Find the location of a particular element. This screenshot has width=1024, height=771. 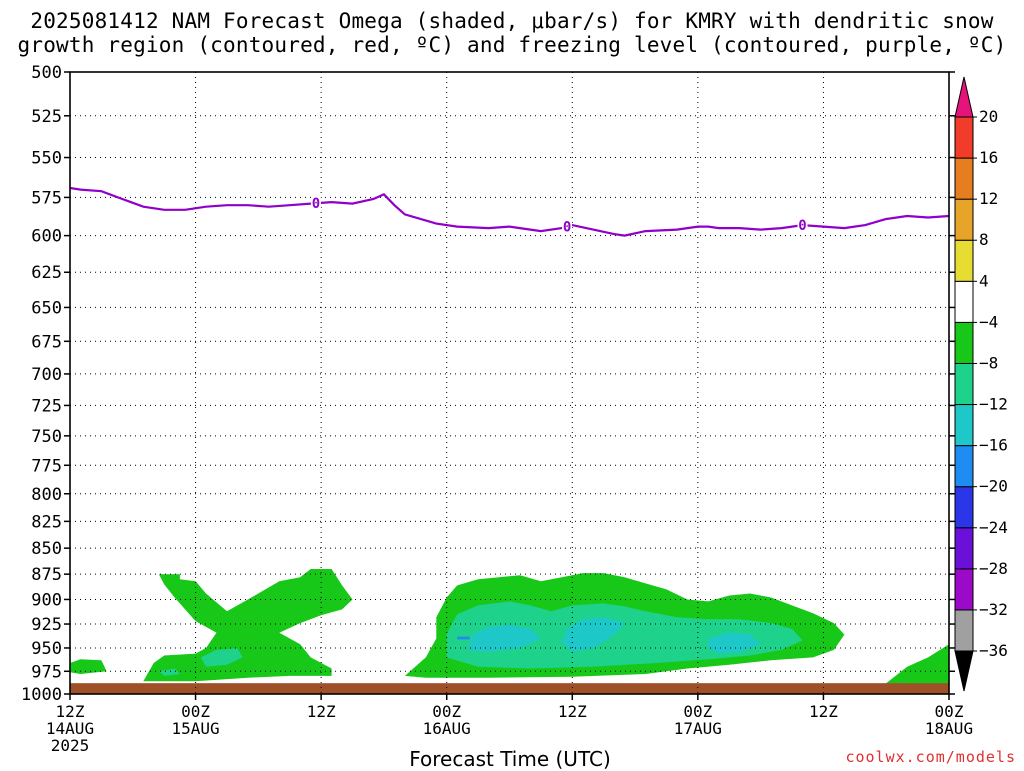

freezing-label-2: 0 is located at coordinates (567, 228).